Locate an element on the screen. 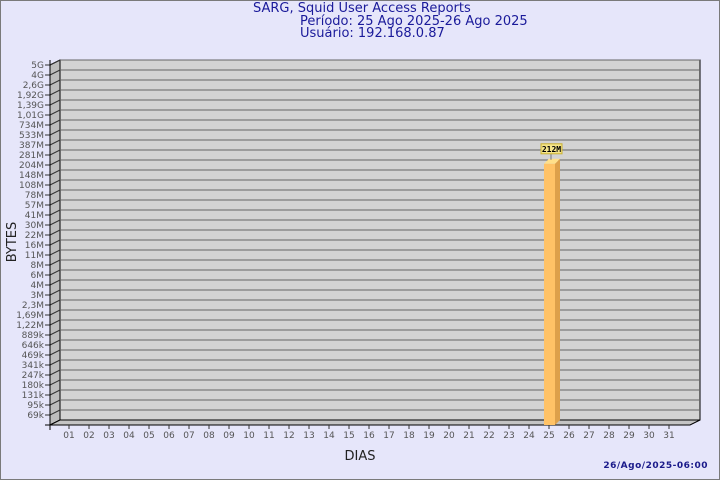  x-tick-label: 07 is located at coordinates (188, 436).